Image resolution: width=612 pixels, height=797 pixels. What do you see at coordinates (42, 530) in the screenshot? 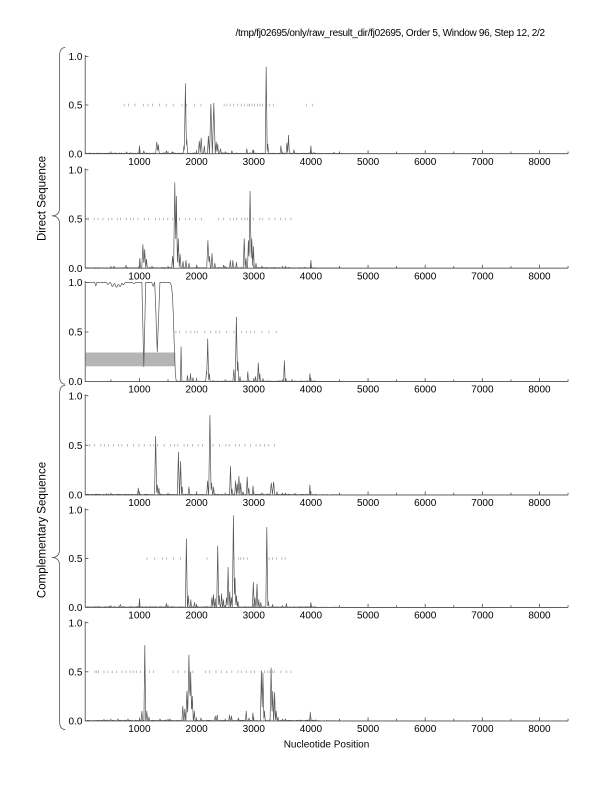
I see `svg-text: Complementary Sequence` at bounding box center [42, 530].